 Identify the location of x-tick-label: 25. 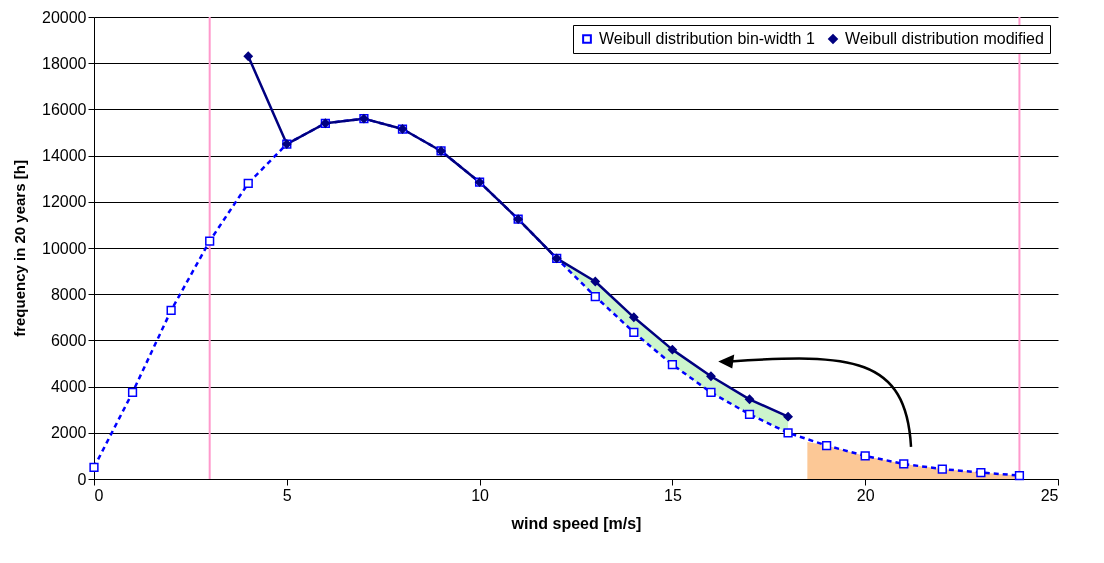
(1049, 495).